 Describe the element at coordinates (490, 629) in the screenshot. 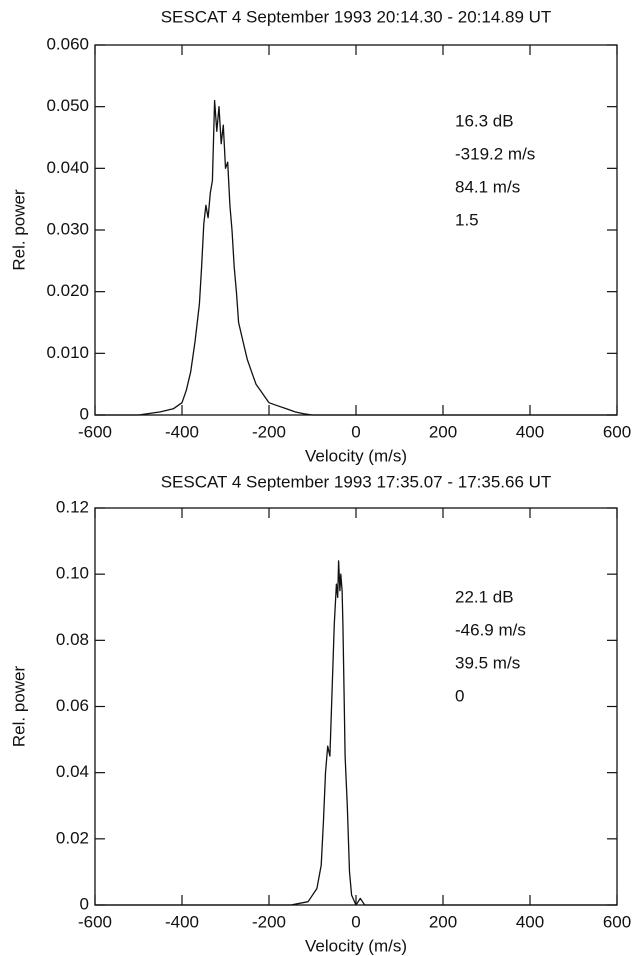

I see `annotation: -46.9 m/s` at that location.